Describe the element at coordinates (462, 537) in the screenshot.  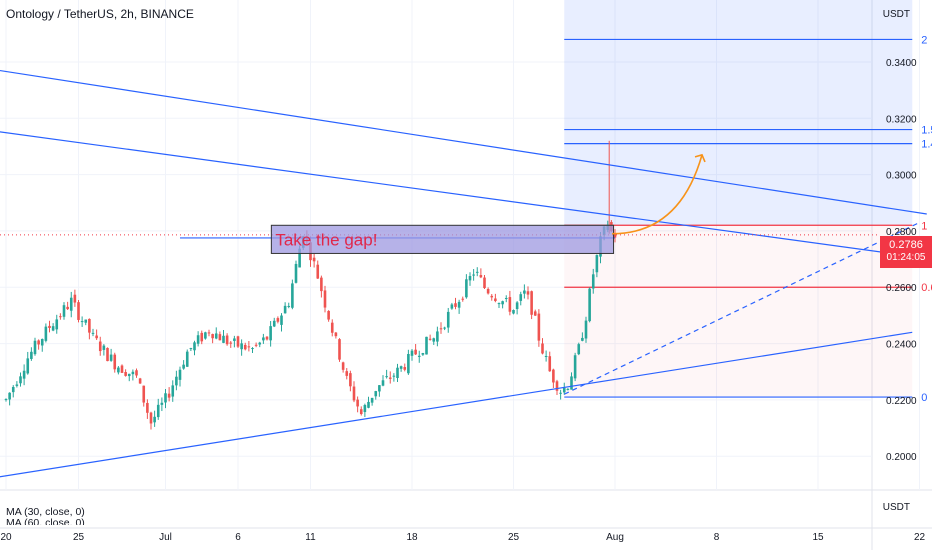
I see `time-axis: 20 25 Jul 6 11 18 25 Aug 8 15 22` at that location.